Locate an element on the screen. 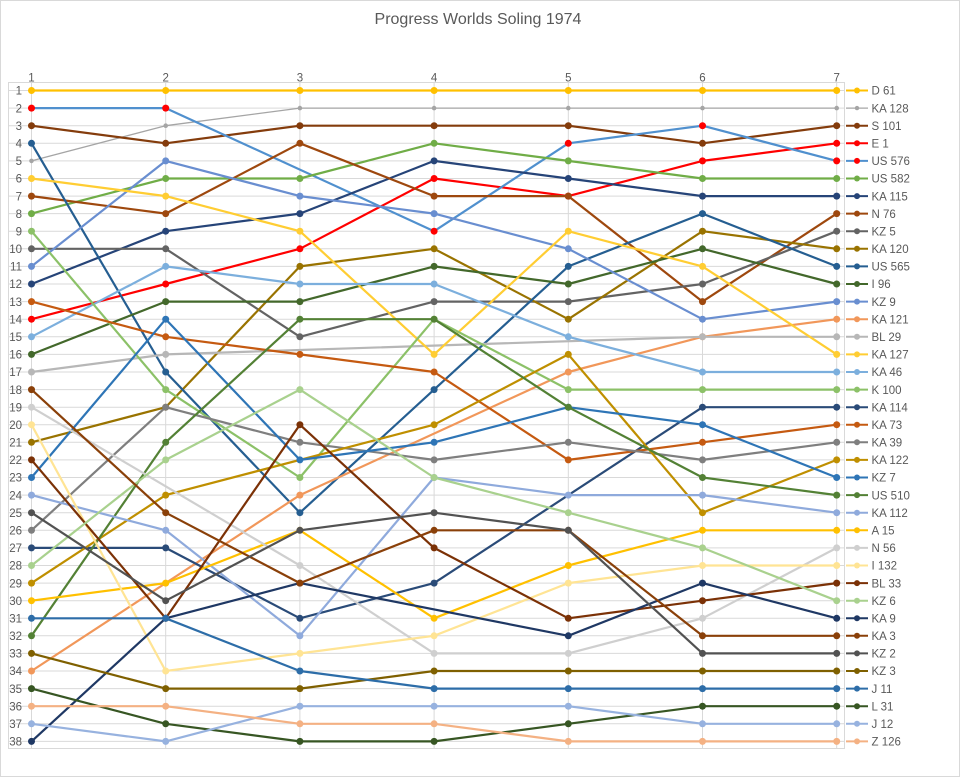 The image size is (960, 782). svg-text: K 100 is located at coordinates (887, 391).